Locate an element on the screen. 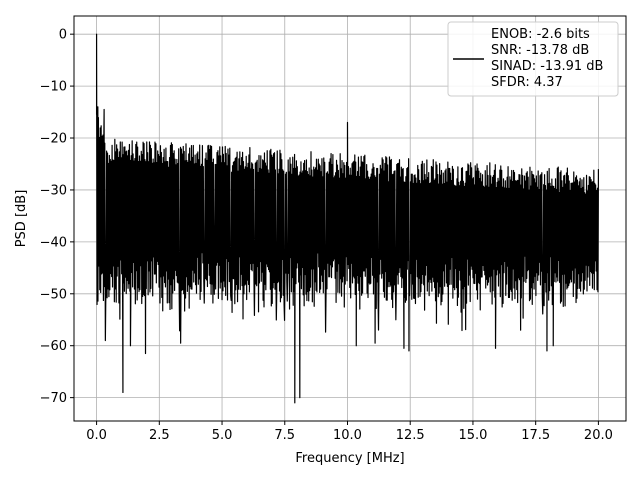 This screenshot has height=480, width=640. legend-snr: SNR: -13.78 dB is located at coordinates (540, 50).